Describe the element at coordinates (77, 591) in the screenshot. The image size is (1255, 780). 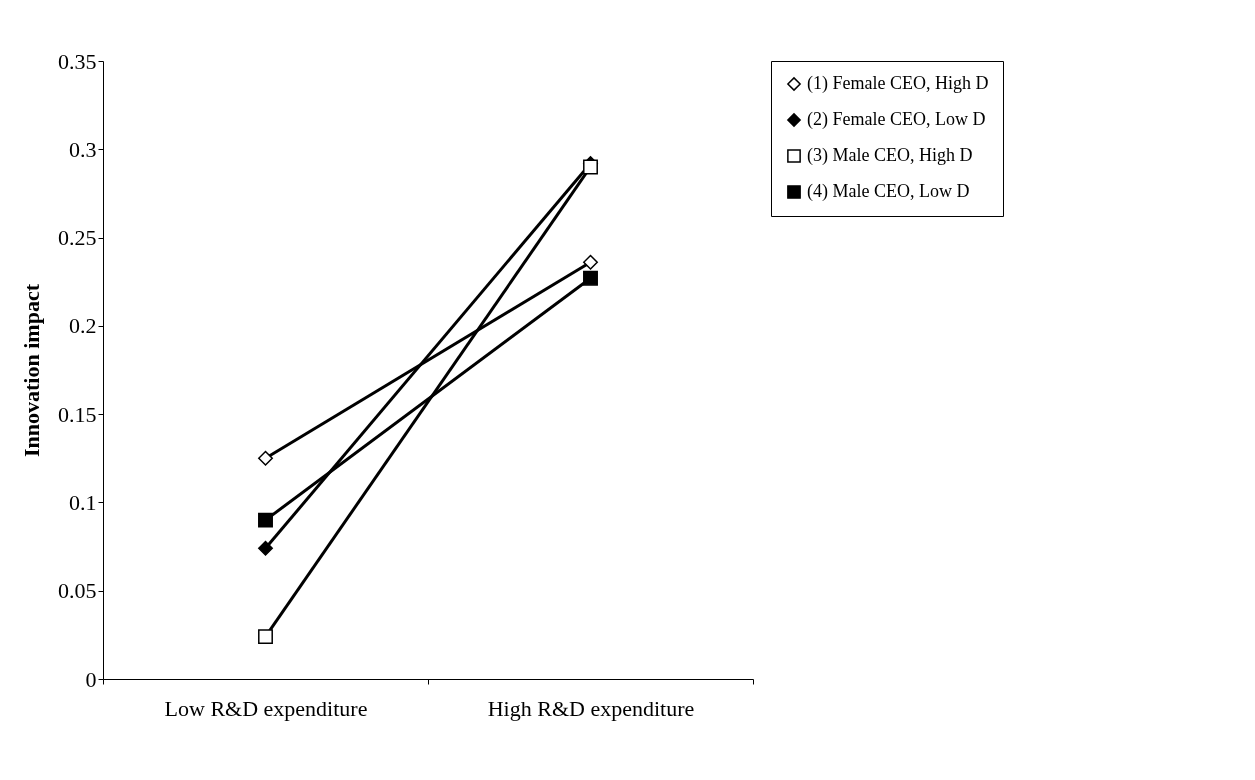
I see `y-tick-label: 0.05` at that location.